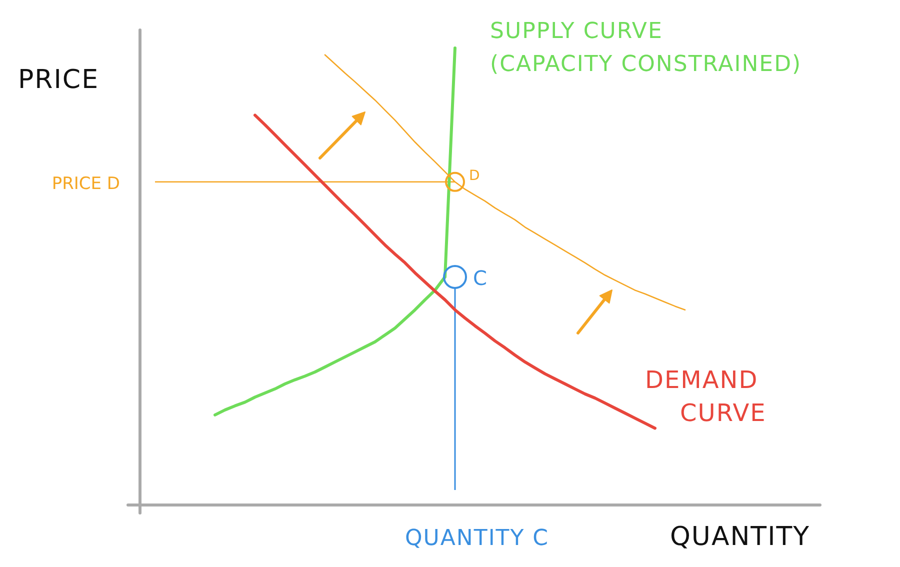  What do you see at coordinates (86, 184) in the screenshot?
I see `ref-line-label: PRICE D` at bounding box center [86, 184].